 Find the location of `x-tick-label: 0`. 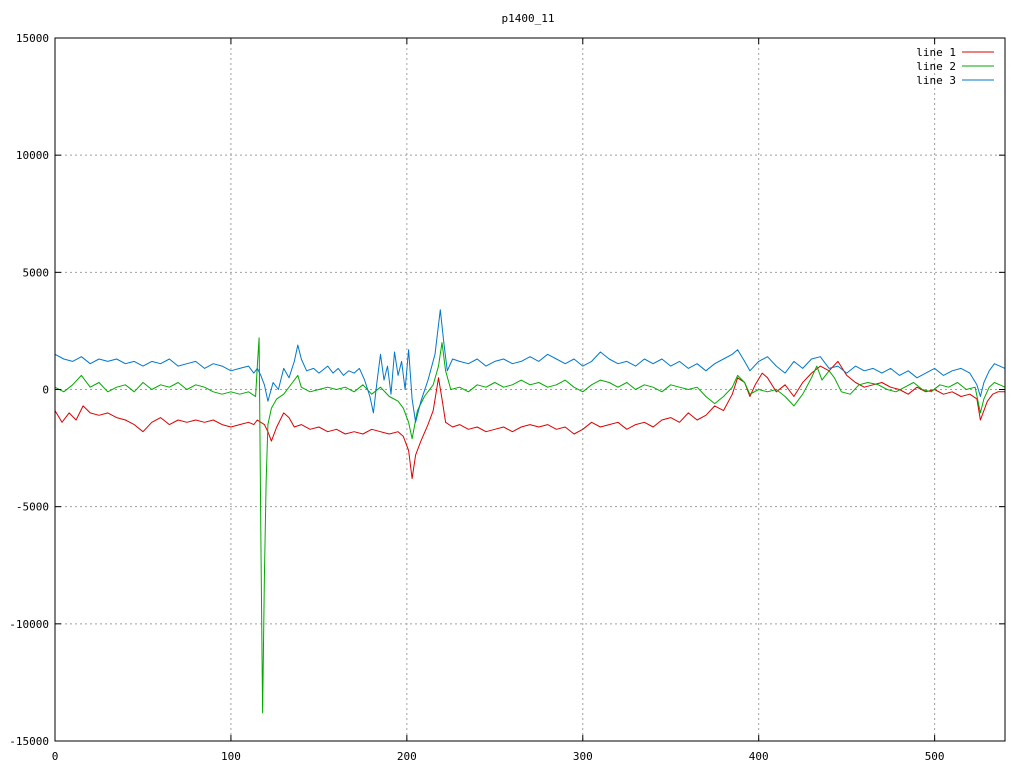

x-tick-label: 0 is located at coordinates (55, 756).